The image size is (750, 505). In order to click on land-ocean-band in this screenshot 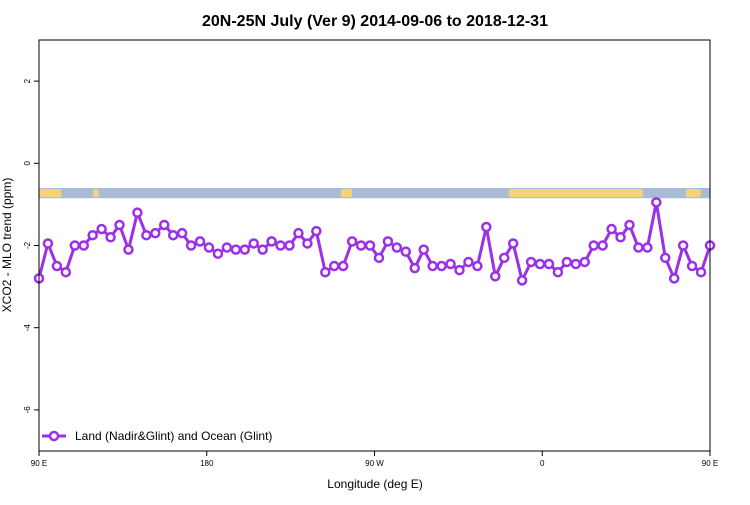, I will do `click(374, 193)`.